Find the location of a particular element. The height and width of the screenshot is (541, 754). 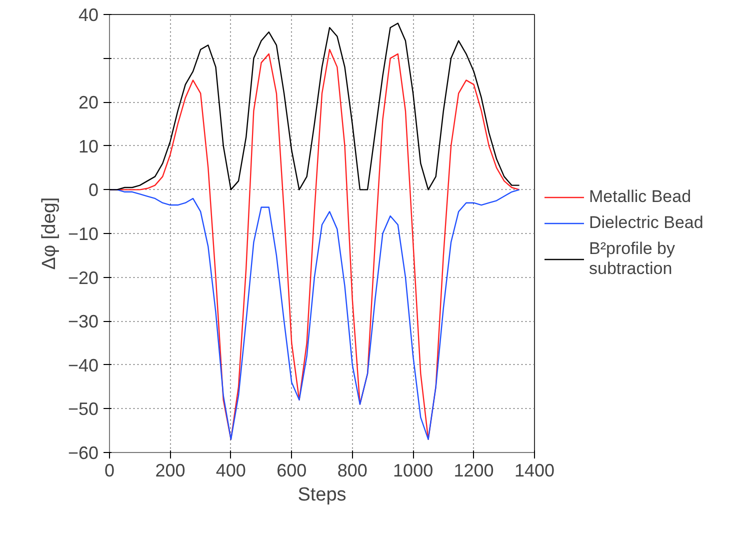

x-tick-label: 1200 is located at coordinates (474, 470).